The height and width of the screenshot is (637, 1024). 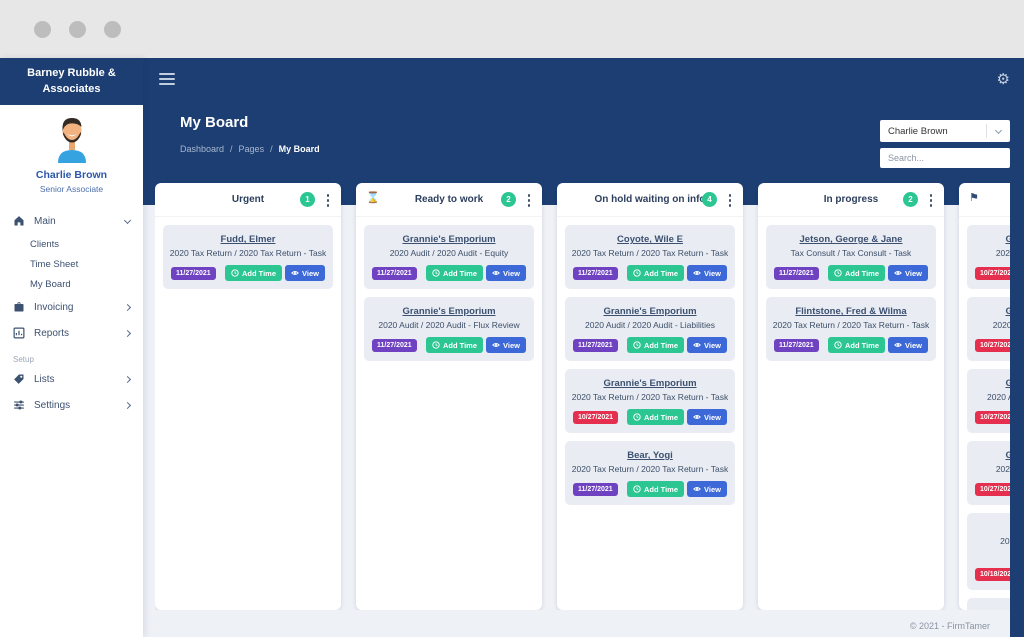 I want to click on breadcrumb-pages: Pages, so click(x=251, y=149).